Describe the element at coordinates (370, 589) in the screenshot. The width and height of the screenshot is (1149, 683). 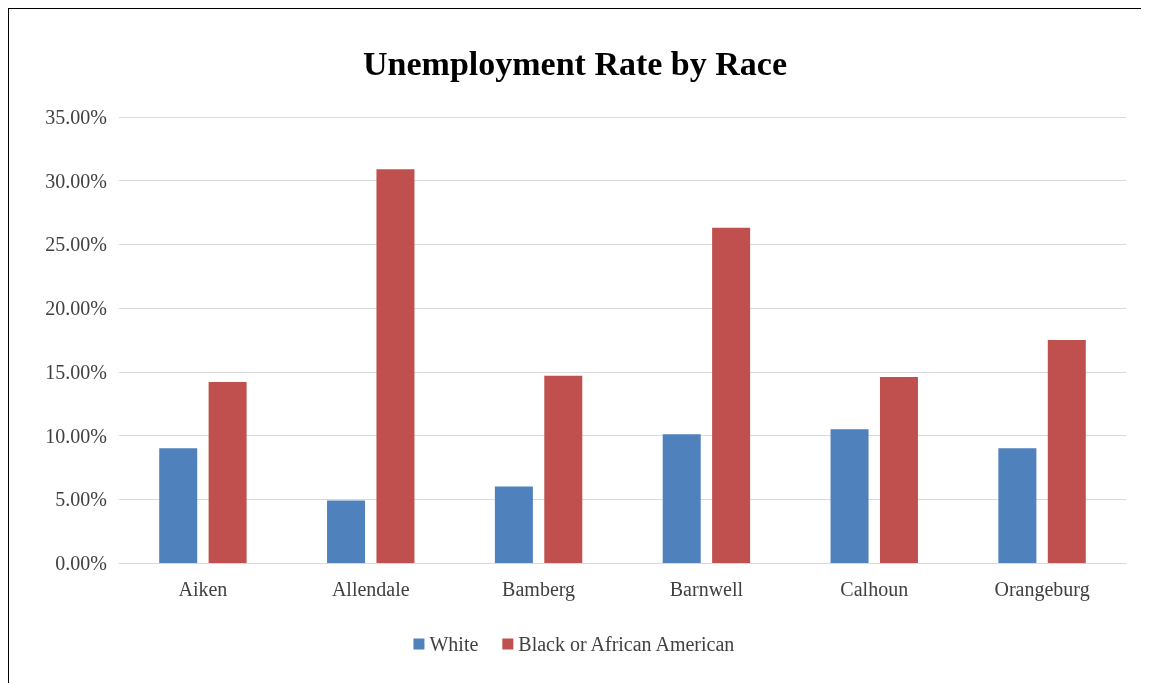
I see `x-tick-label: Allendale` at that location.